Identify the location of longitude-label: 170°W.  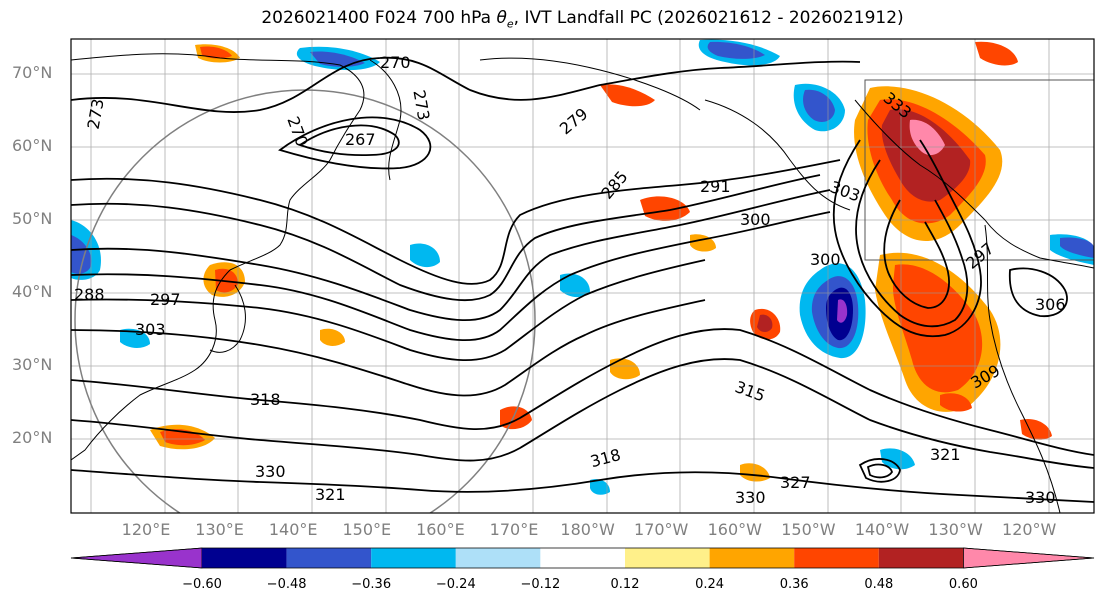
(661, 529).